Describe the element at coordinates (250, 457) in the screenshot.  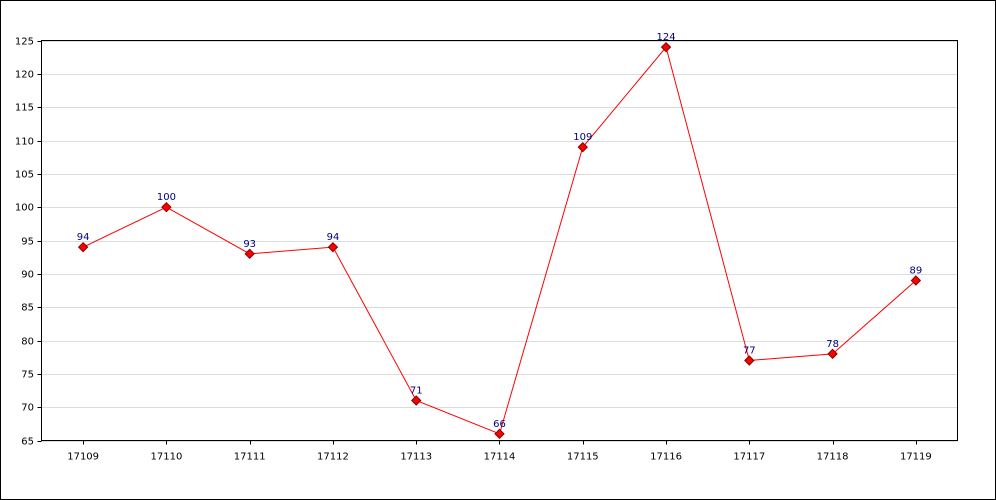
I see `x-tick-label: 17111` at that location.